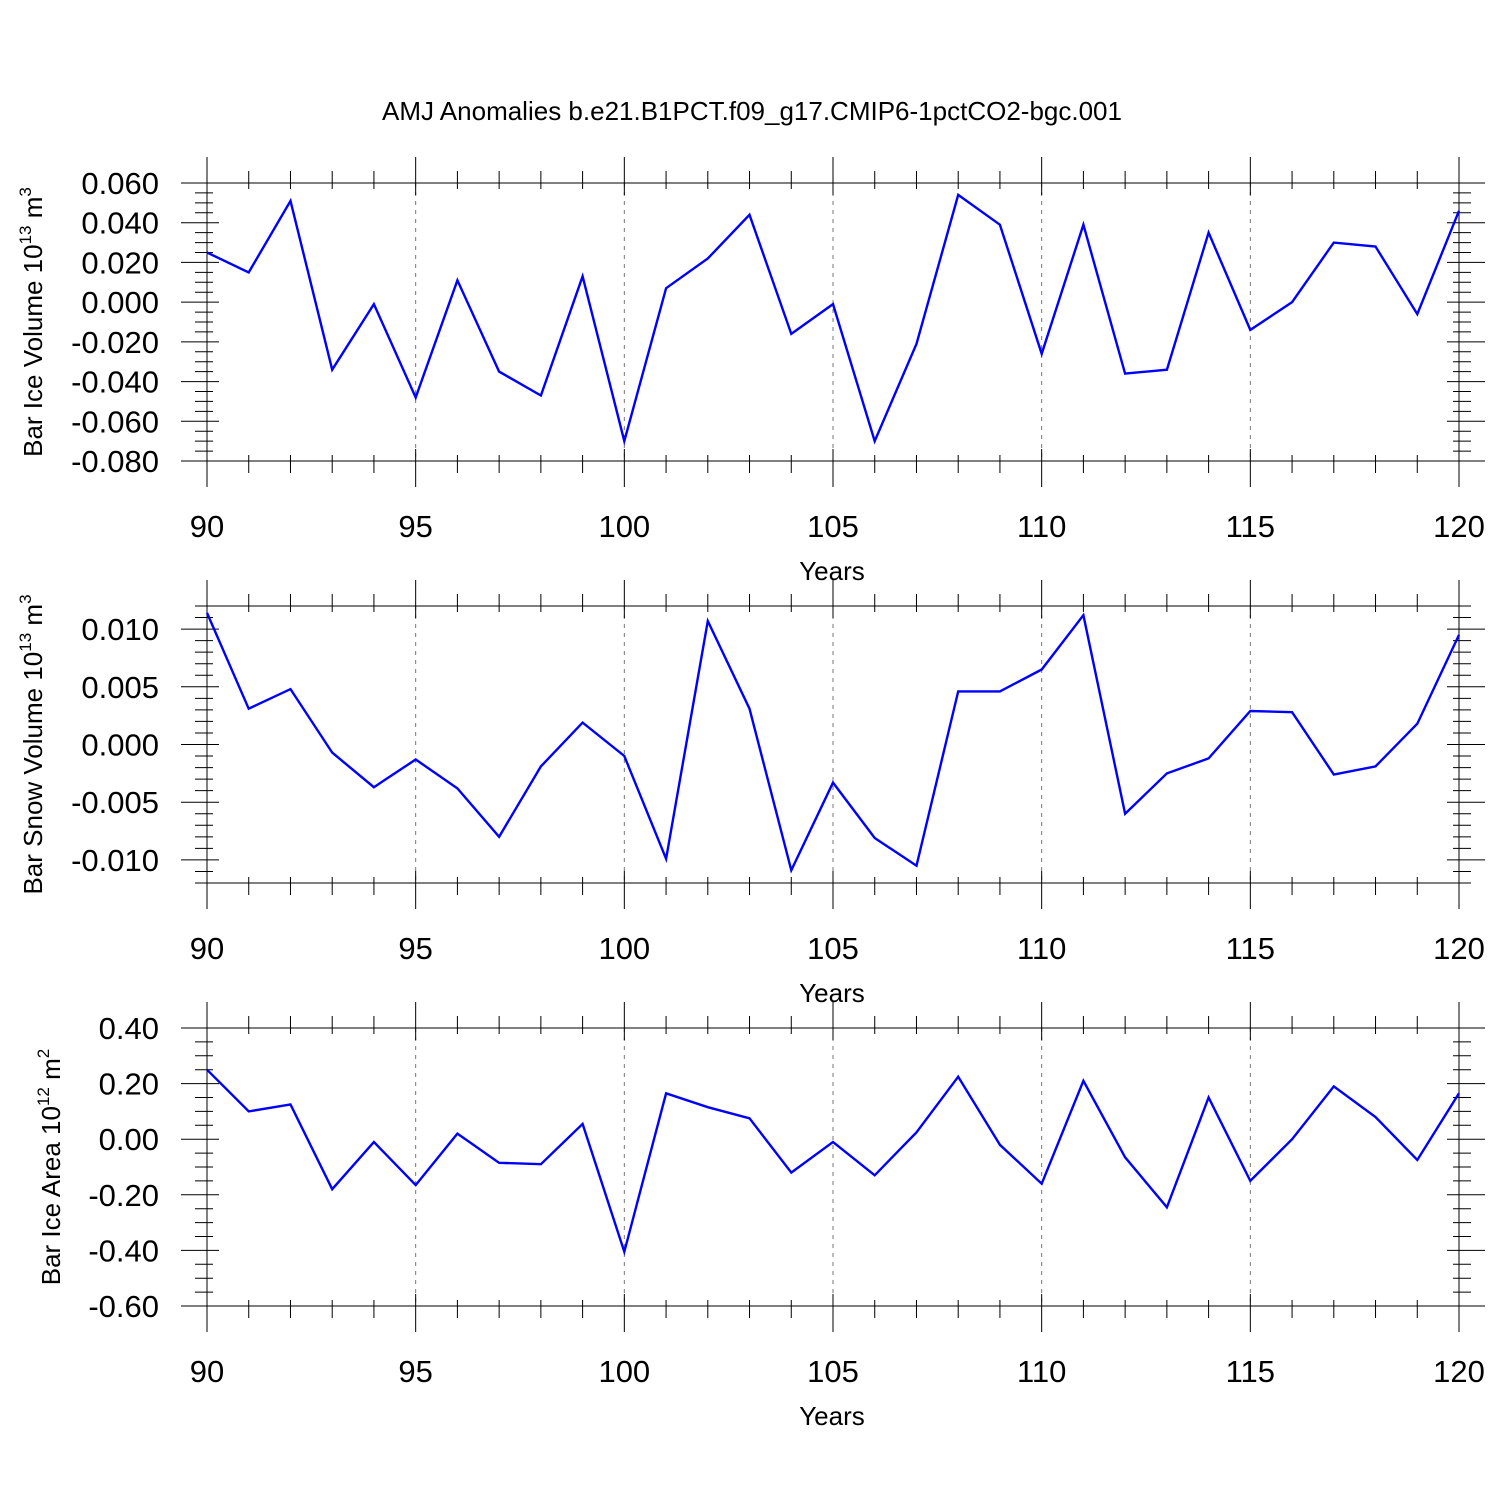 The height and width of the screenshot is (1500, 1500). Describe the element at coordinates (115, 421) in the screenshot. I see `y-tick-label: -0.060` at that location.